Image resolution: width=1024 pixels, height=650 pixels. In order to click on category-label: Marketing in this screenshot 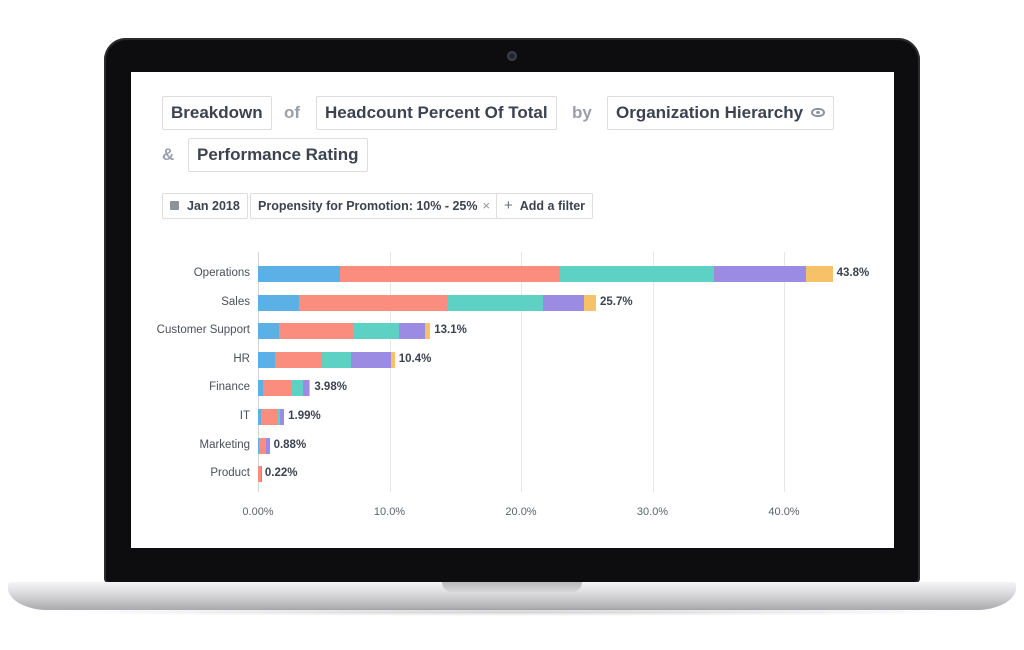, I will do `click(225, 444)`.